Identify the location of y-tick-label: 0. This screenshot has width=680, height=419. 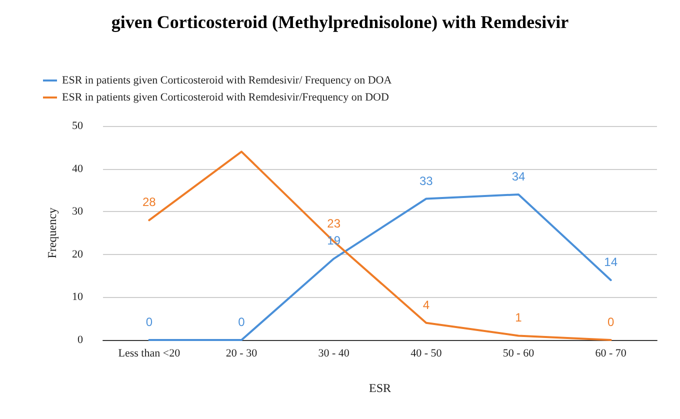
(81, 340).